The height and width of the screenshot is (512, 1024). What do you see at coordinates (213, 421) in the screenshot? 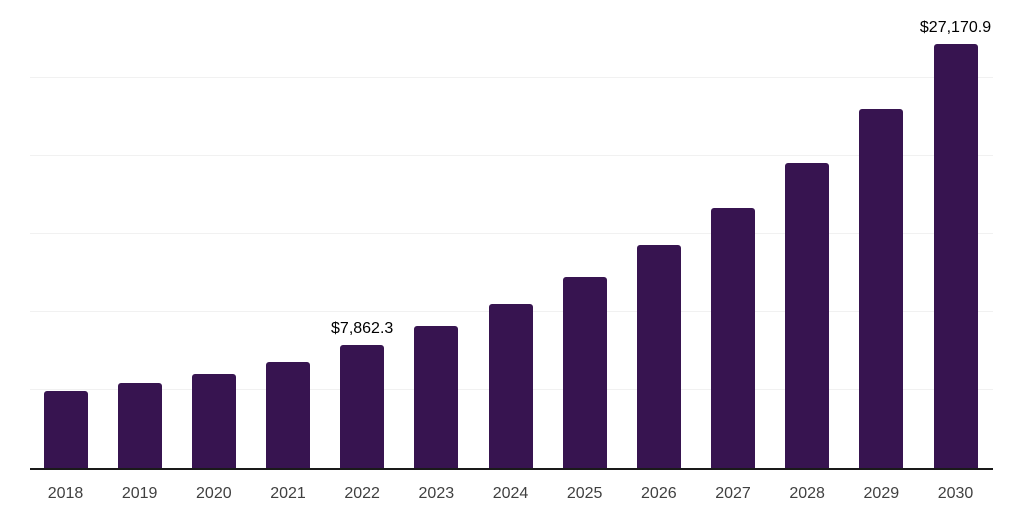
I see `bar-2020` at bounding box center [213, 421].